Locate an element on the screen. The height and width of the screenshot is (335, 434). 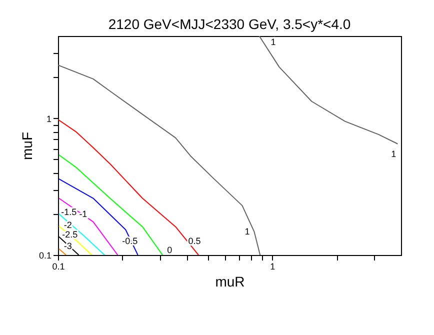
text: 1 is located at coordinates (393, 153).